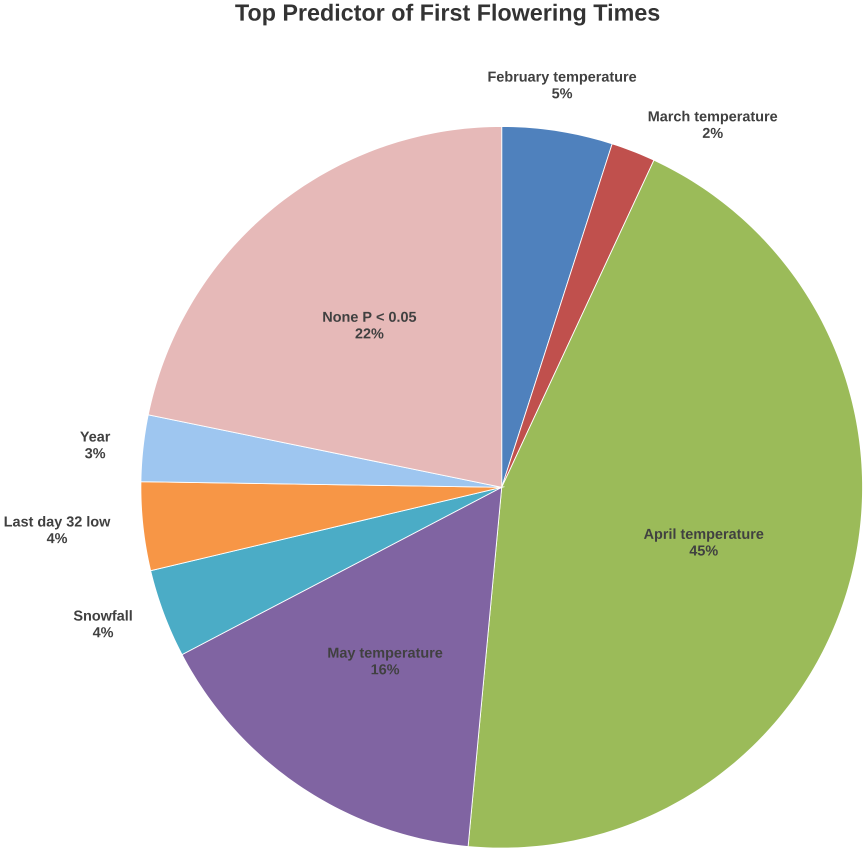  I want to click on slice-label: Year, so click(95, 437).